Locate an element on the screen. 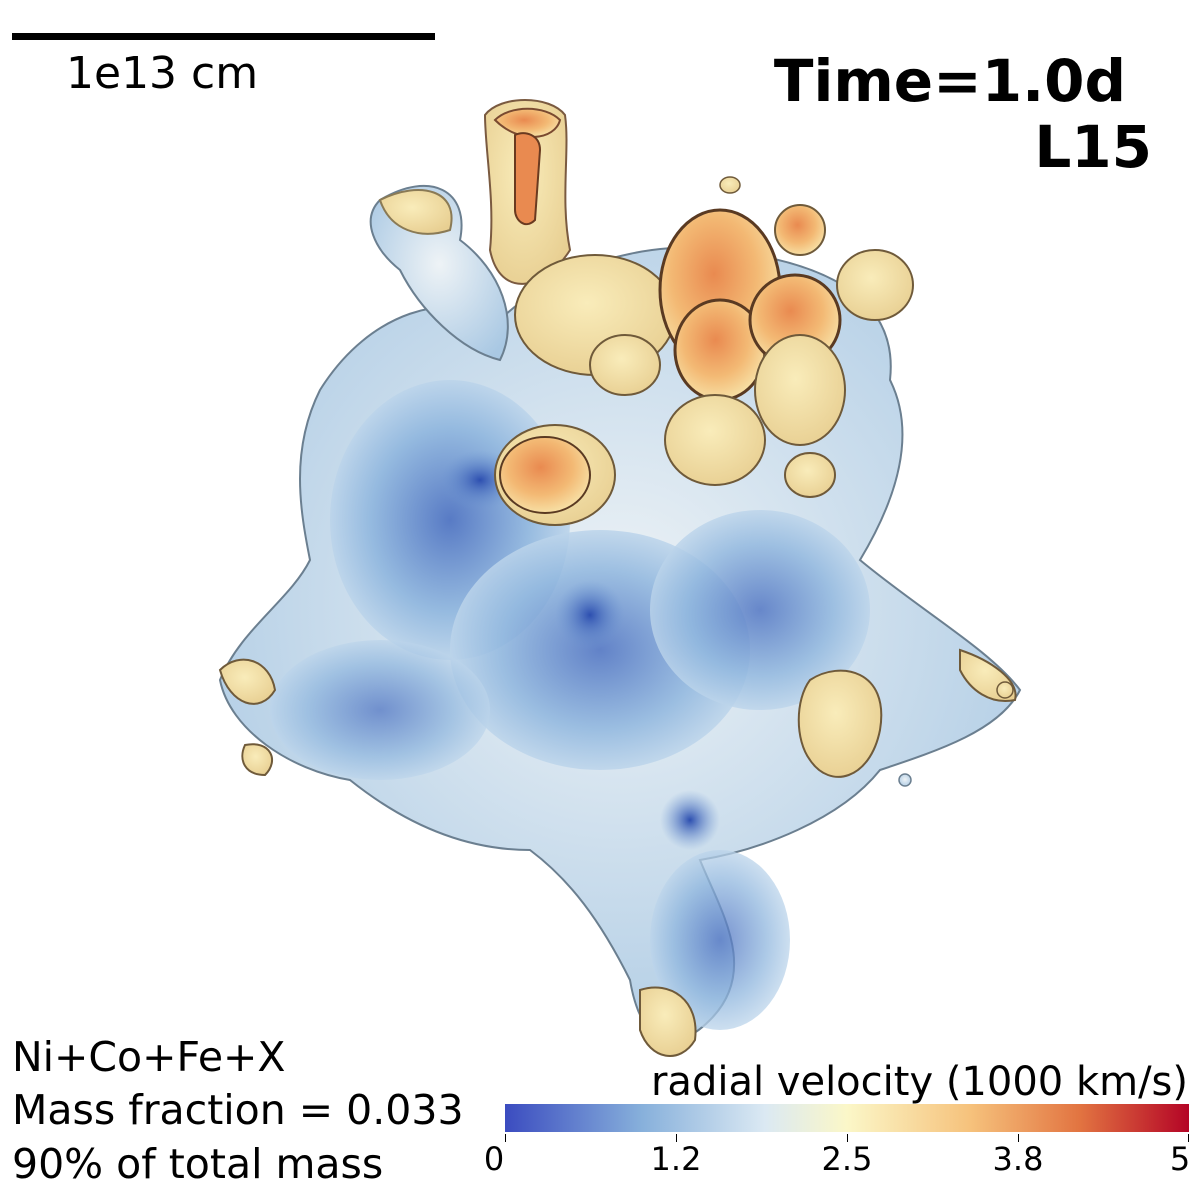 Image resolution: width=1200 pixels, height=1200 pixels. model-label: L15 is located at coordinates (1093, 147).